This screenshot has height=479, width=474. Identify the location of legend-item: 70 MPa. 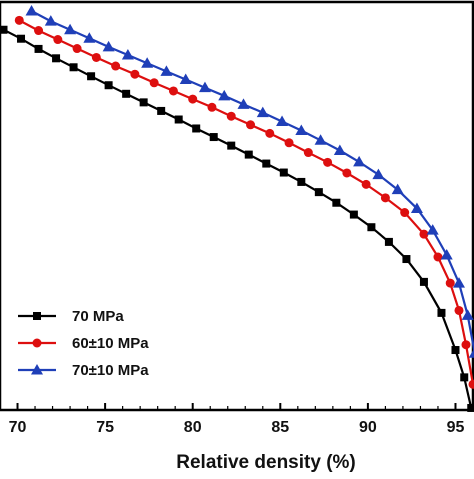
(71, 316).